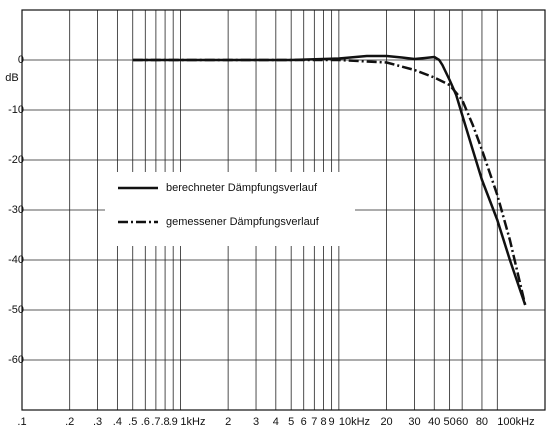  I want to click on x-tick-label: .3, so click(97, 422).